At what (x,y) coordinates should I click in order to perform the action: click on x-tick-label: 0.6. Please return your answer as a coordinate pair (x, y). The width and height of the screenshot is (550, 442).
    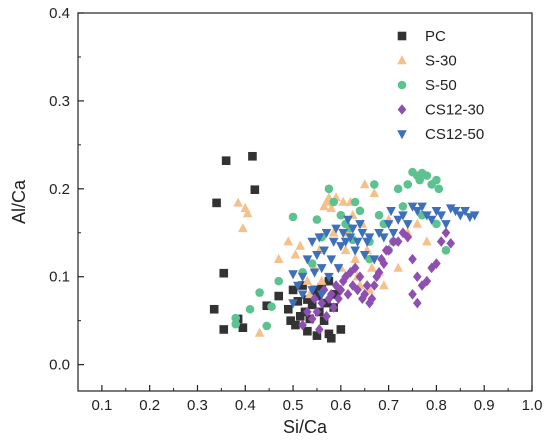
    Looking at the image, I should click on (340, 405).